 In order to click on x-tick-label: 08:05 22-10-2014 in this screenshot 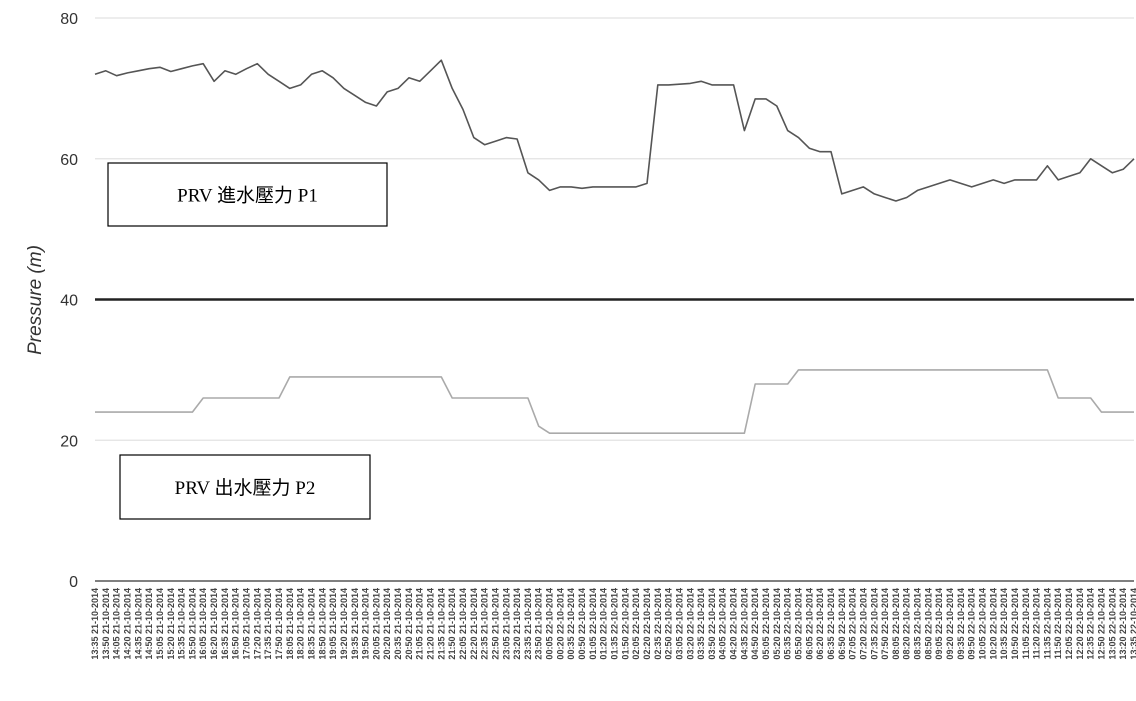, I will do `click(896, 624)`.